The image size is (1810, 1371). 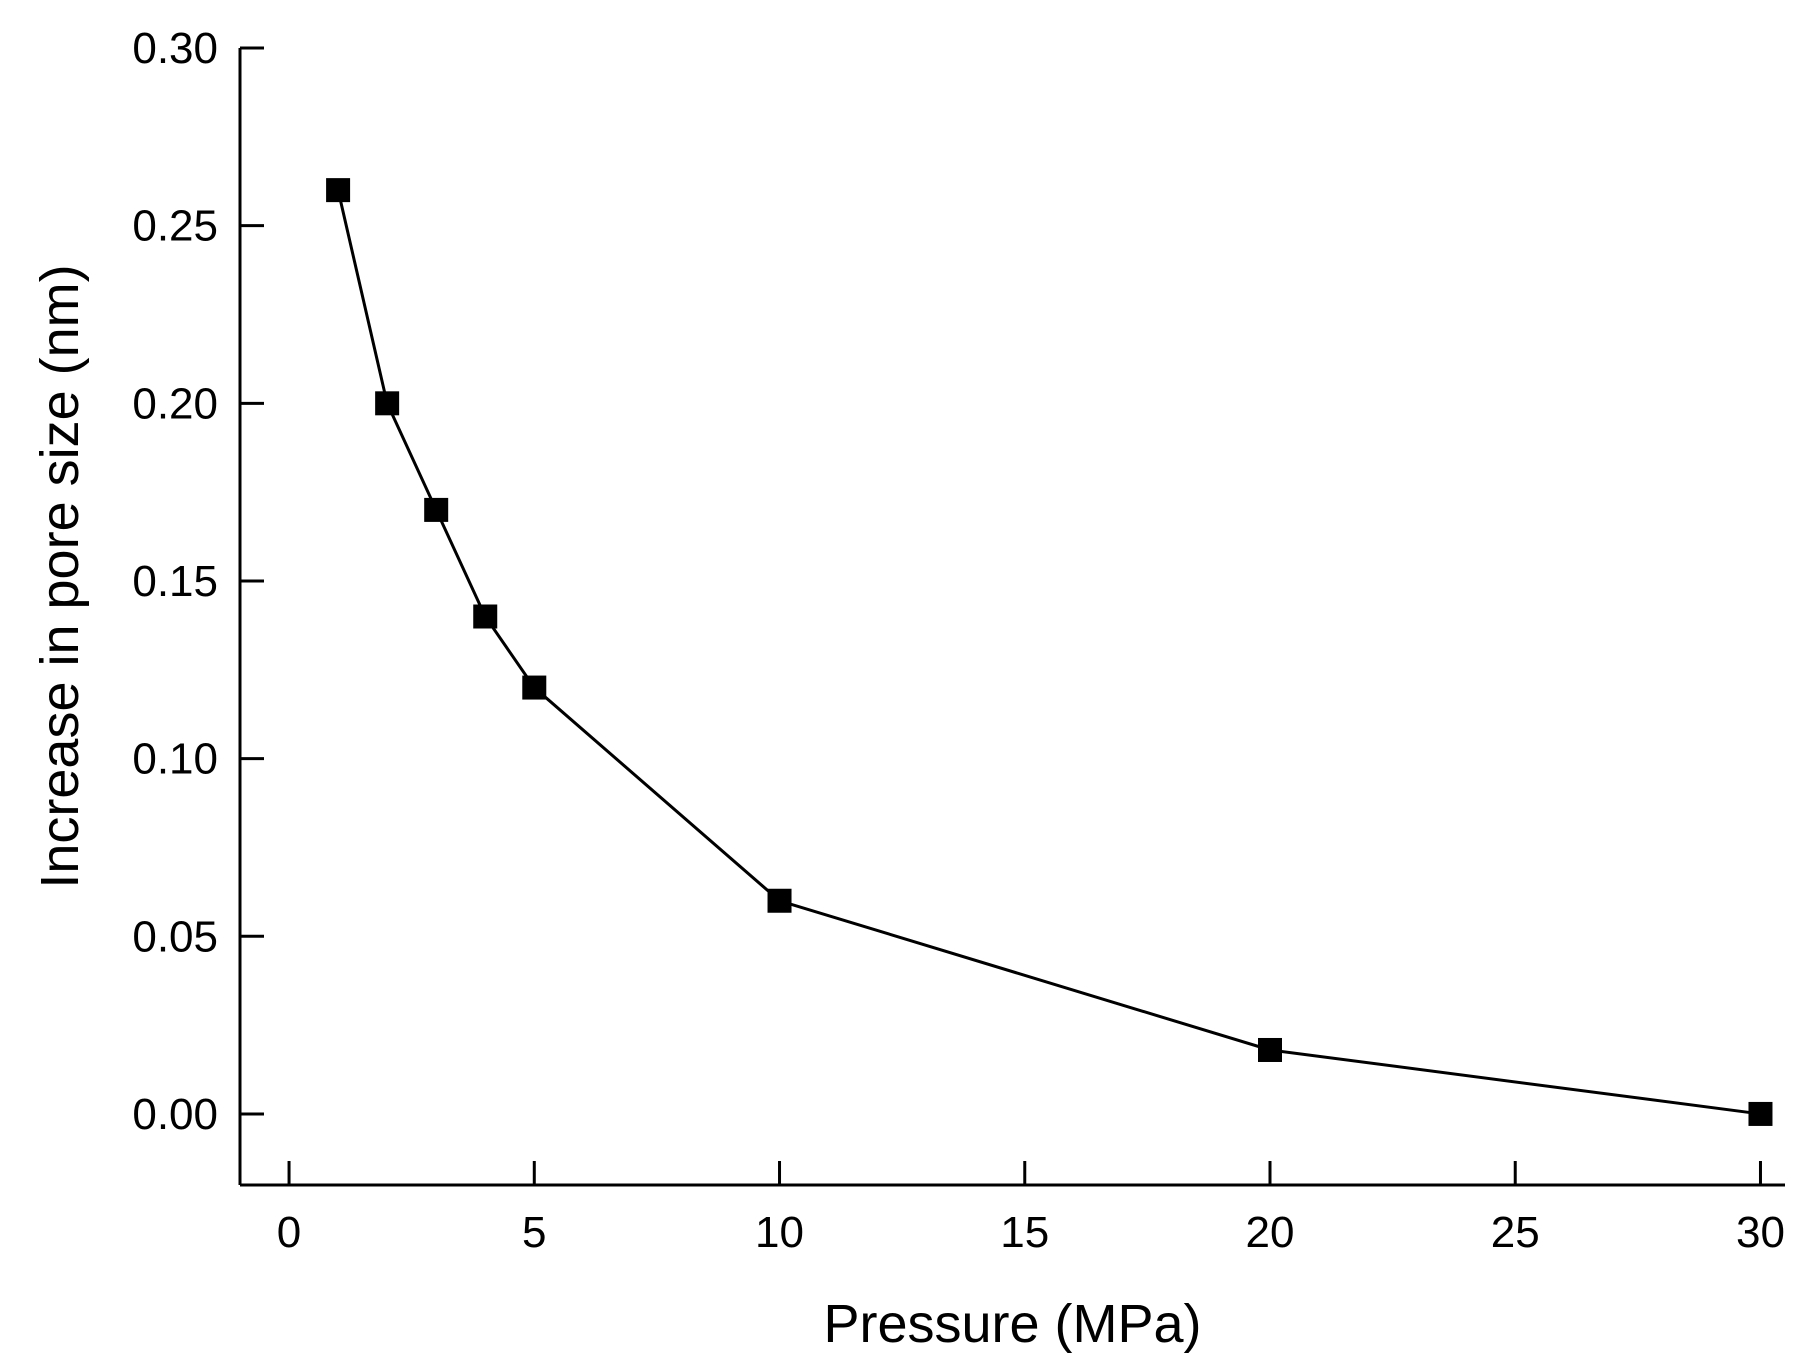 I want to click on x-tick-label: 5, so click(x=534, y=1232).